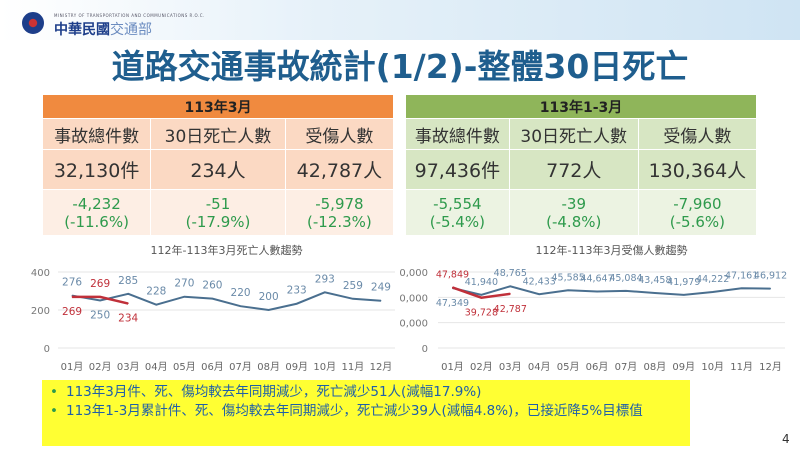 The width and height of the screenshot is (800, 450). What do you see at coordinates (414, 273) in the screenshot?
I see `y-tick-label: 60,000` at bounding box center [414, 273].